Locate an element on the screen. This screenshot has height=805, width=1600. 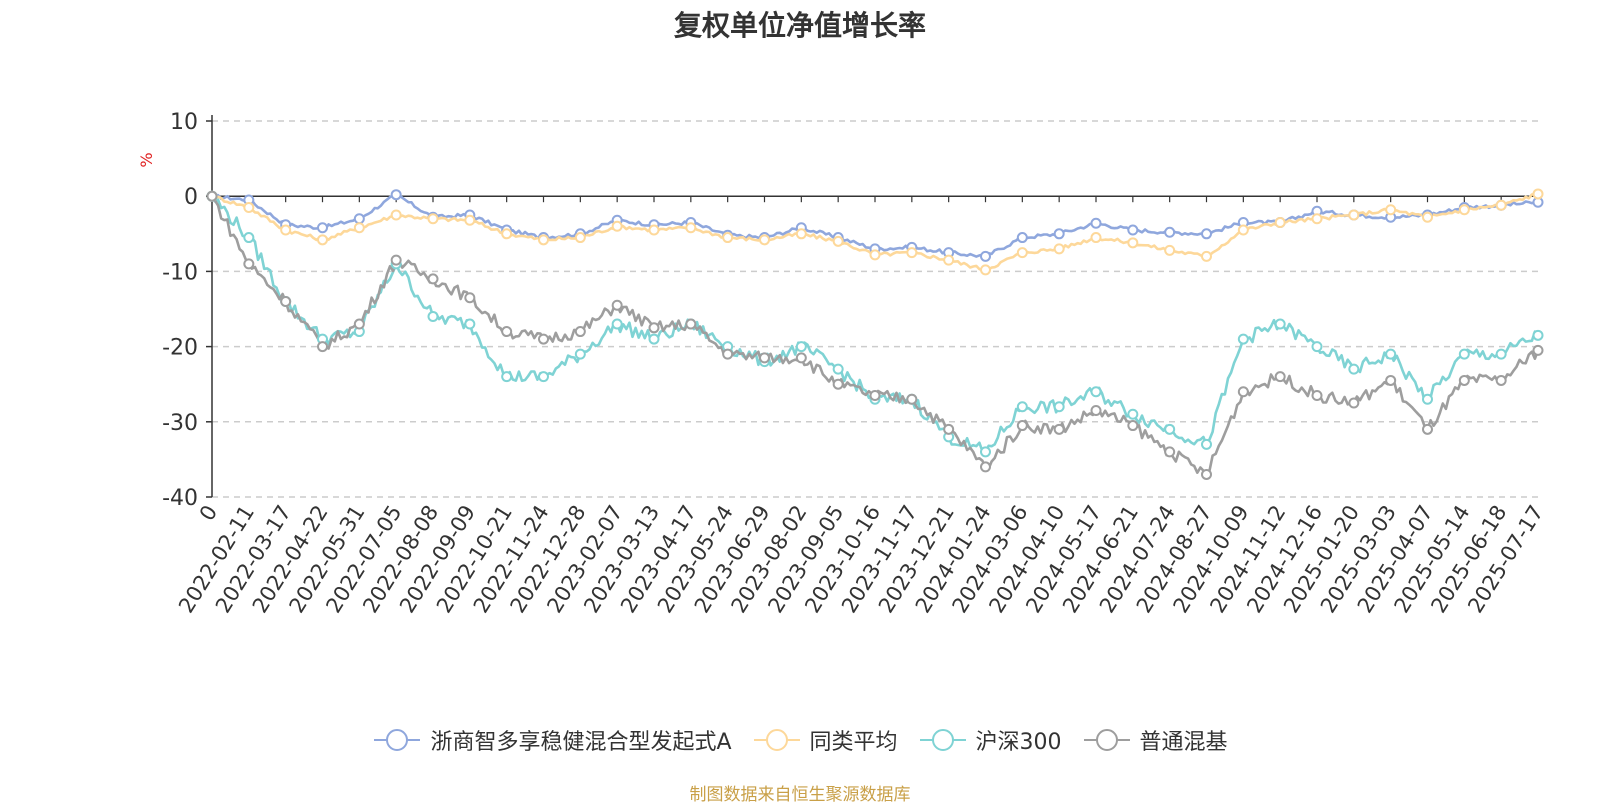
y-tick-label: -10 is located at coordinates (180, 272).